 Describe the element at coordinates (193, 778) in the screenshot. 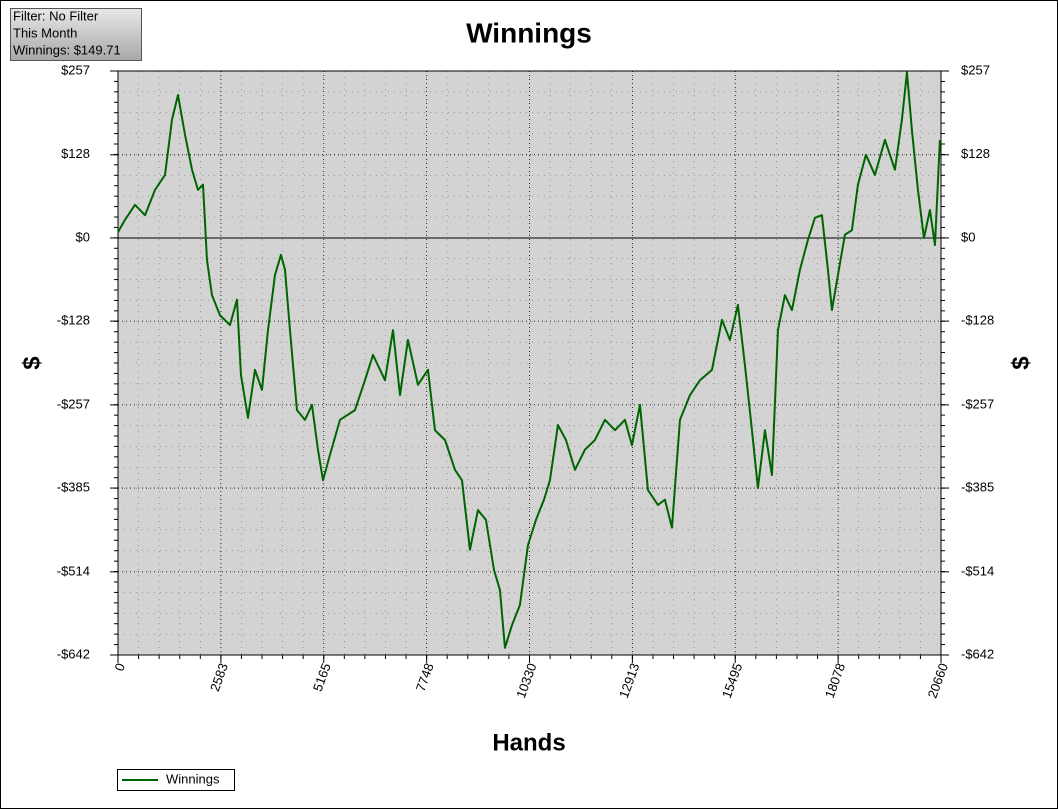

I see `legend-label: Winnings` at that location.